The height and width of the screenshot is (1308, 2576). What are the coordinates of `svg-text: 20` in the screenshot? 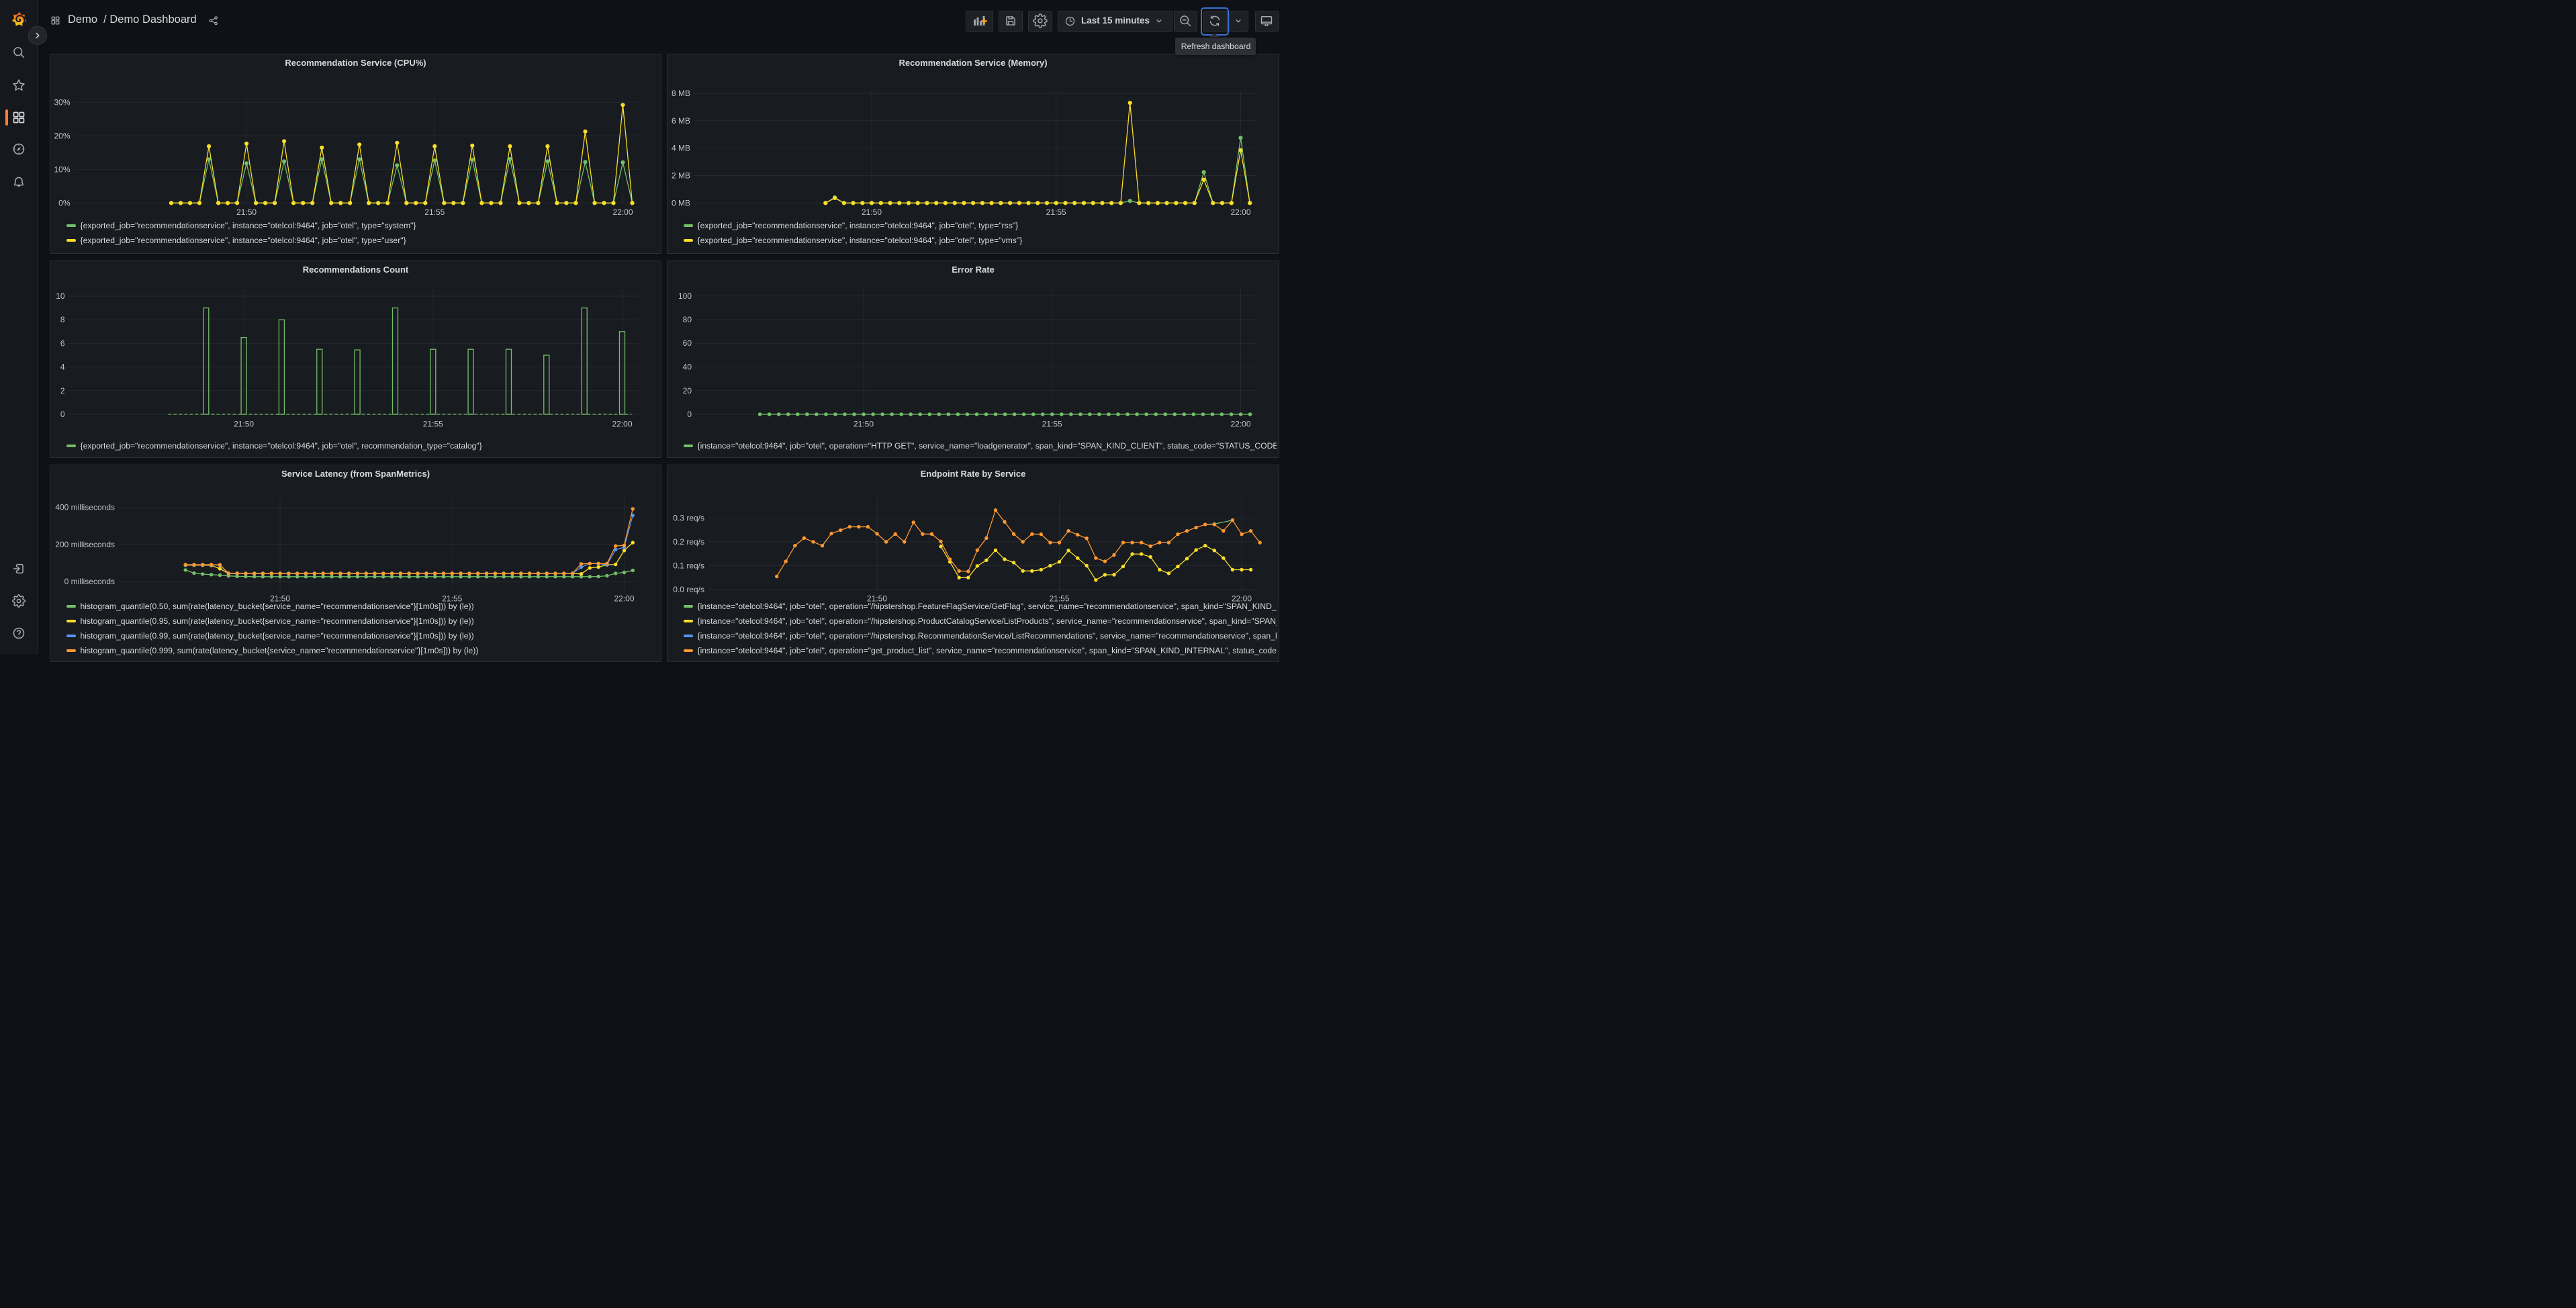 It's located at (687, 390).